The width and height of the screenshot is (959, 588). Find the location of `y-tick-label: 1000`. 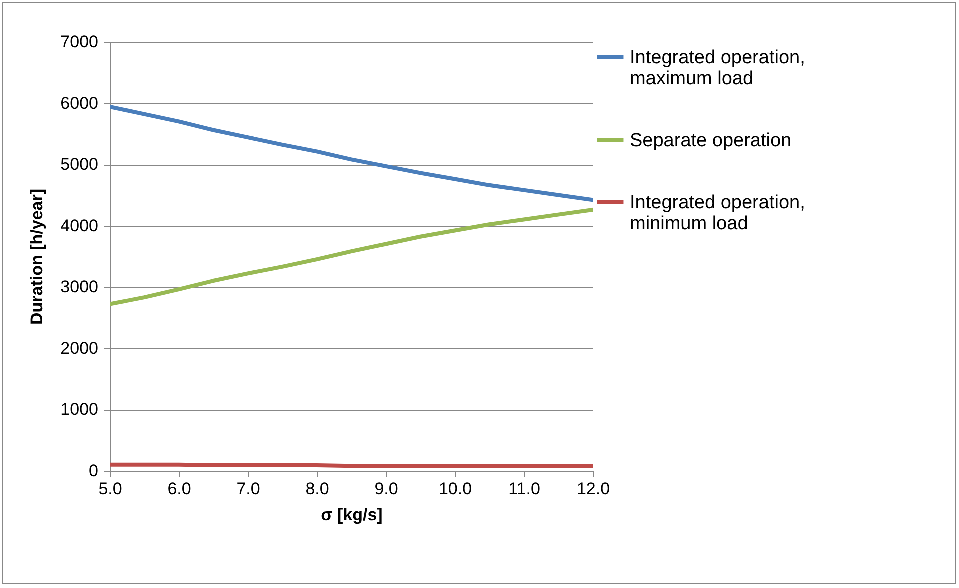

y-tick-label: 1000 is located at coordinates (79, 410).